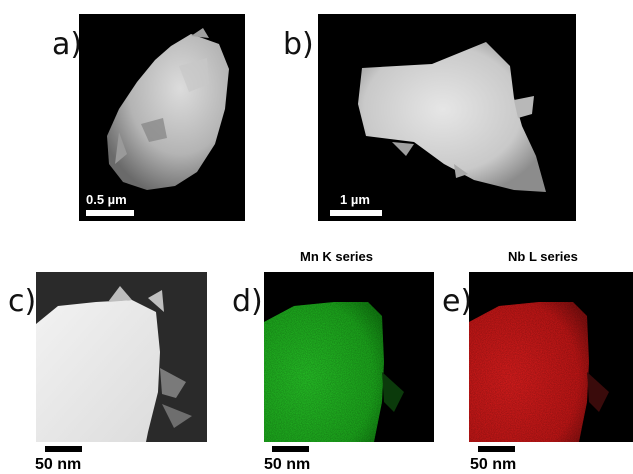  I want to click on particle-c-graphic, so click(121, 357).